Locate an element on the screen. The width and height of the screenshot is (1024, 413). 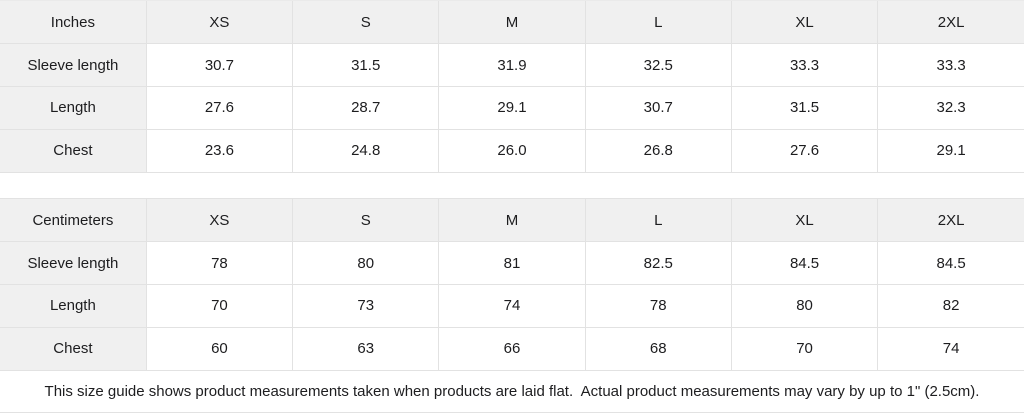
unit-label-inches: Inches is located at coordinates (73, 22).